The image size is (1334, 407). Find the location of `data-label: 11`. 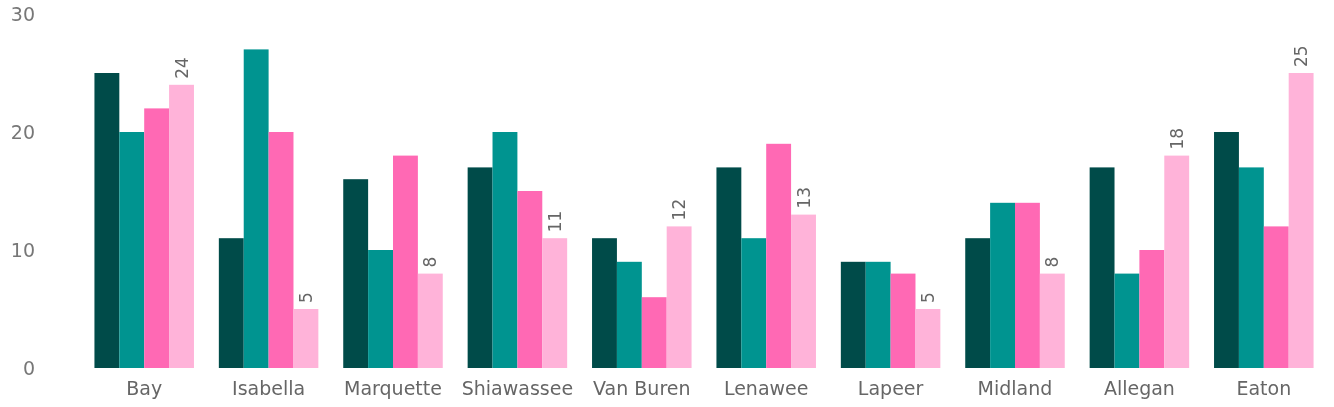

data-label: 11 is located at coordinates (554, 221).